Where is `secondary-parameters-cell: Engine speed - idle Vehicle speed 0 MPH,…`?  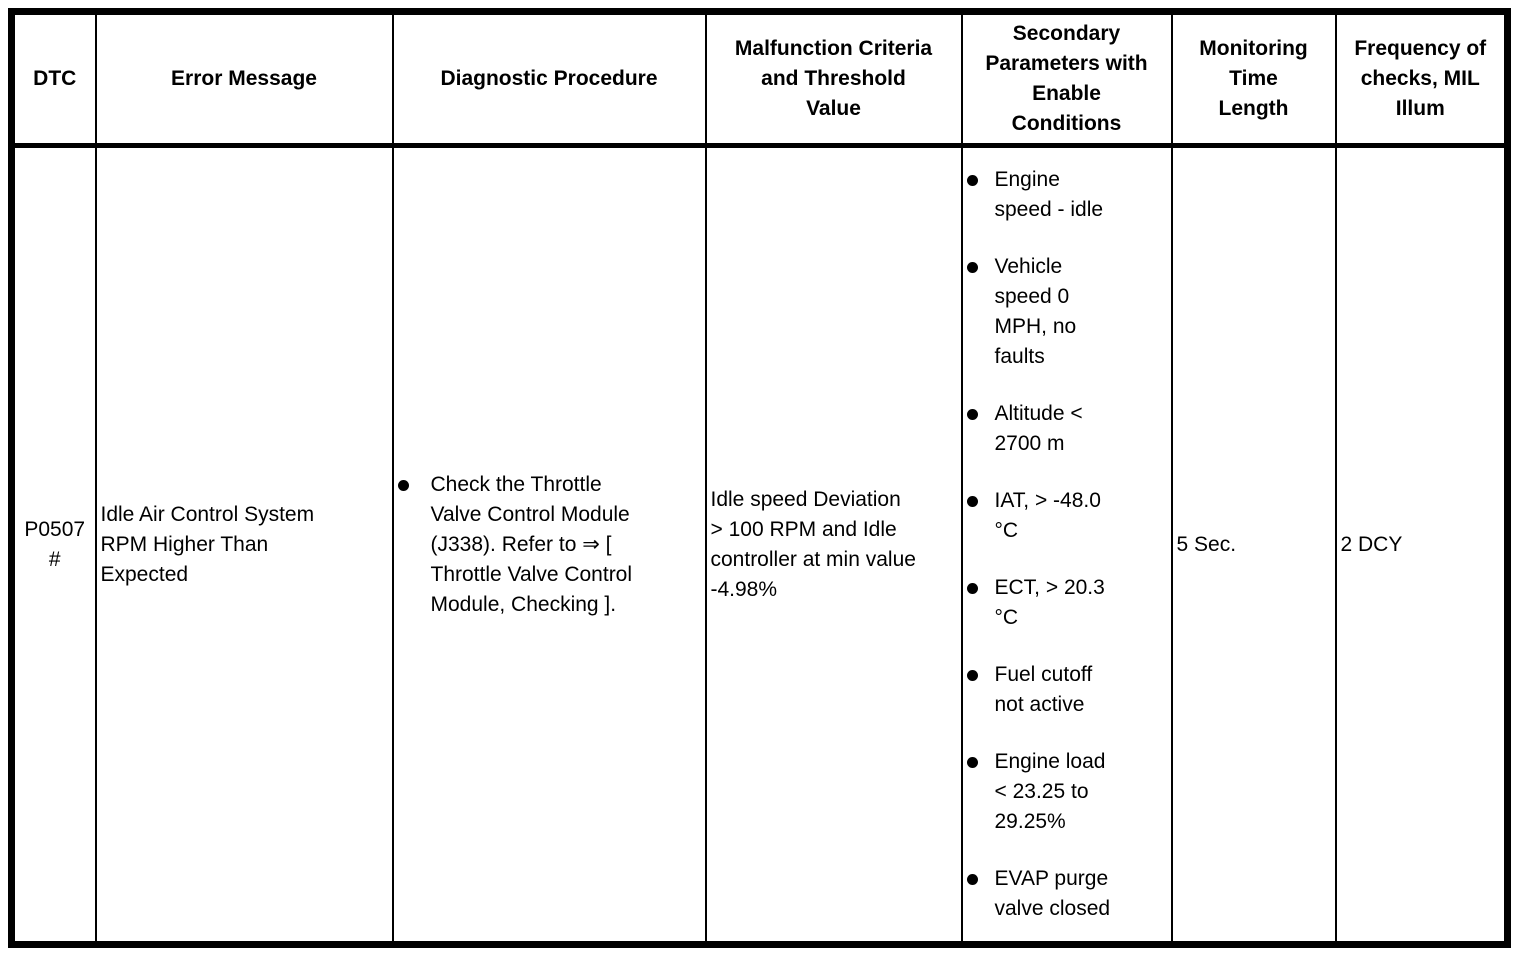
secondary-parameters-cell: Engine speed - idle Vehicle speed 0 MPH,… is located at coordinates (1066, 545).